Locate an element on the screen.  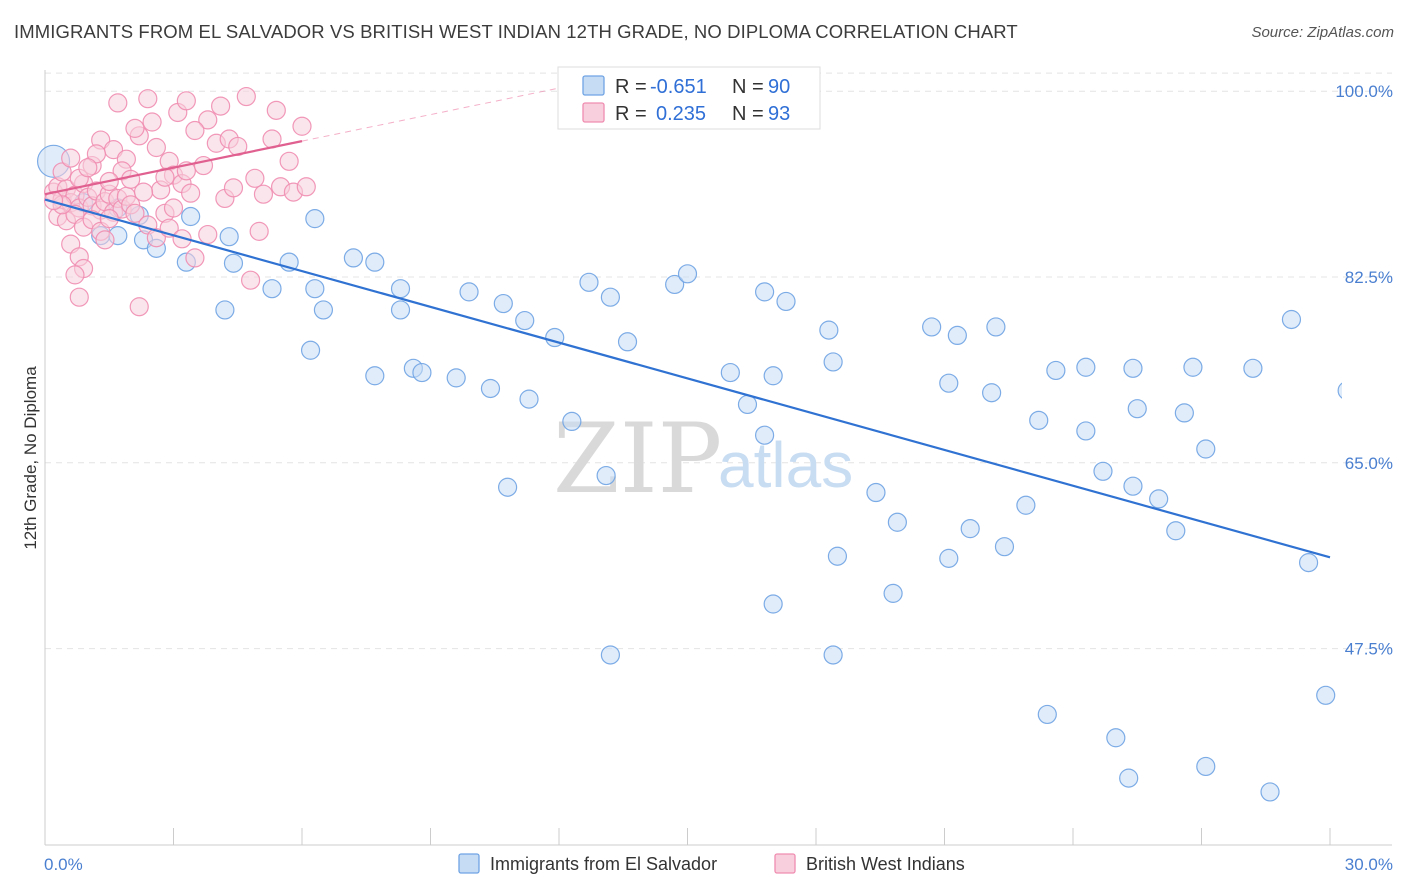
legend-swatch-el-salvador is located at coordinates (469, 863).